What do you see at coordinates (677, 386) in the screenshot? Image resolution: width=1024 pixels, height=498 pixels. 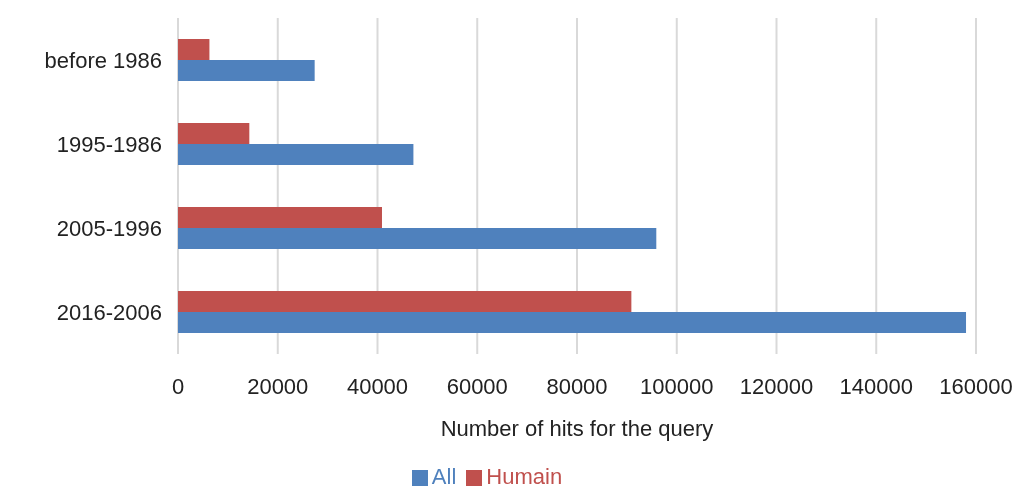 I see `x-tick-label: 100000` at bounding box center [677, 386].